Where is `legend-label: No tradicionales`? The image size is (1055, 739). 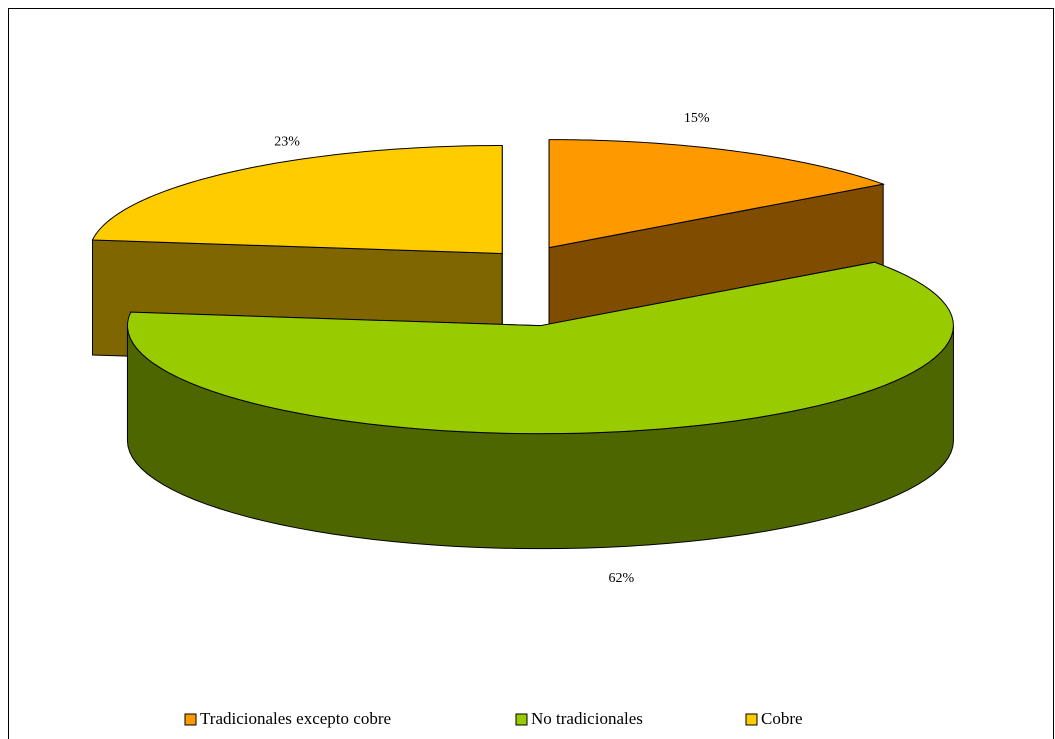
legend-label: No tradicionales is located at coordinates (587, 718).